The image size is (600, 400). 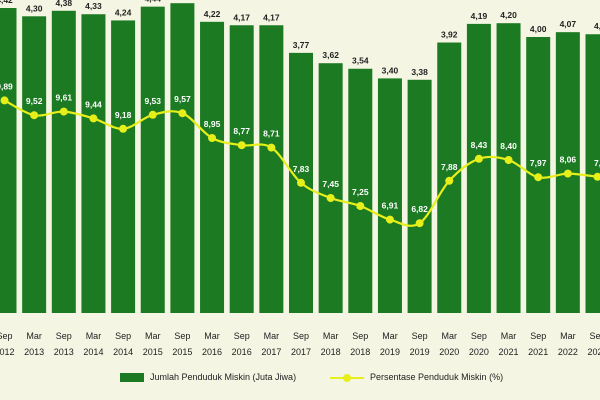 What do you see at coordinates (93, 104) in the screenshot?
I see `percentage-value-label: 9,44` at bounding box center [93, 104].